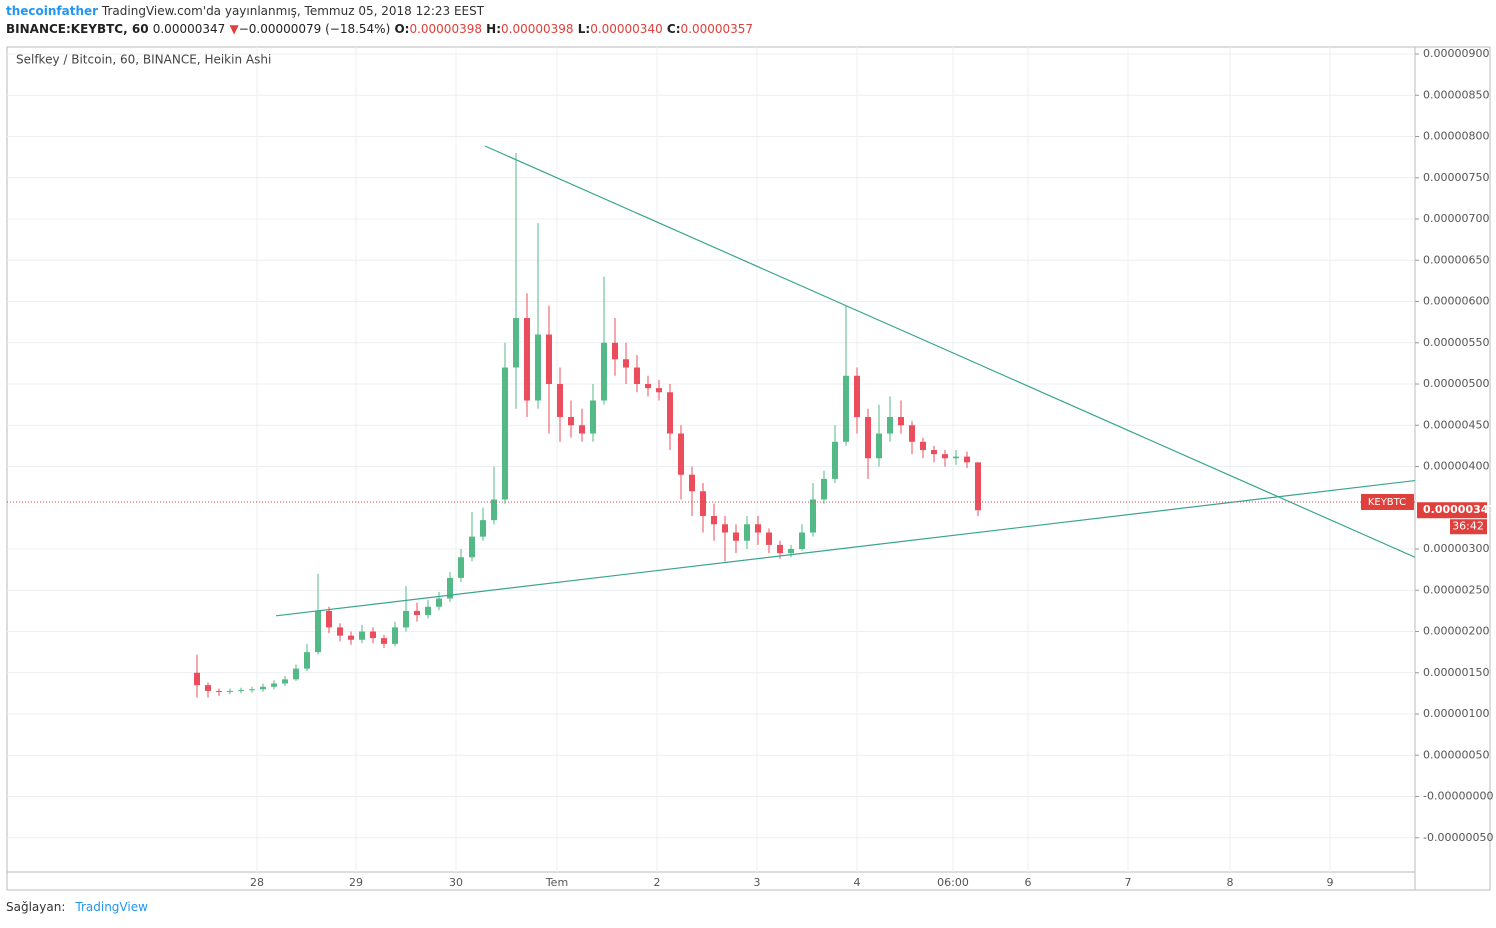  I want to click on x-tick-label: 8, so click(1230, 882).